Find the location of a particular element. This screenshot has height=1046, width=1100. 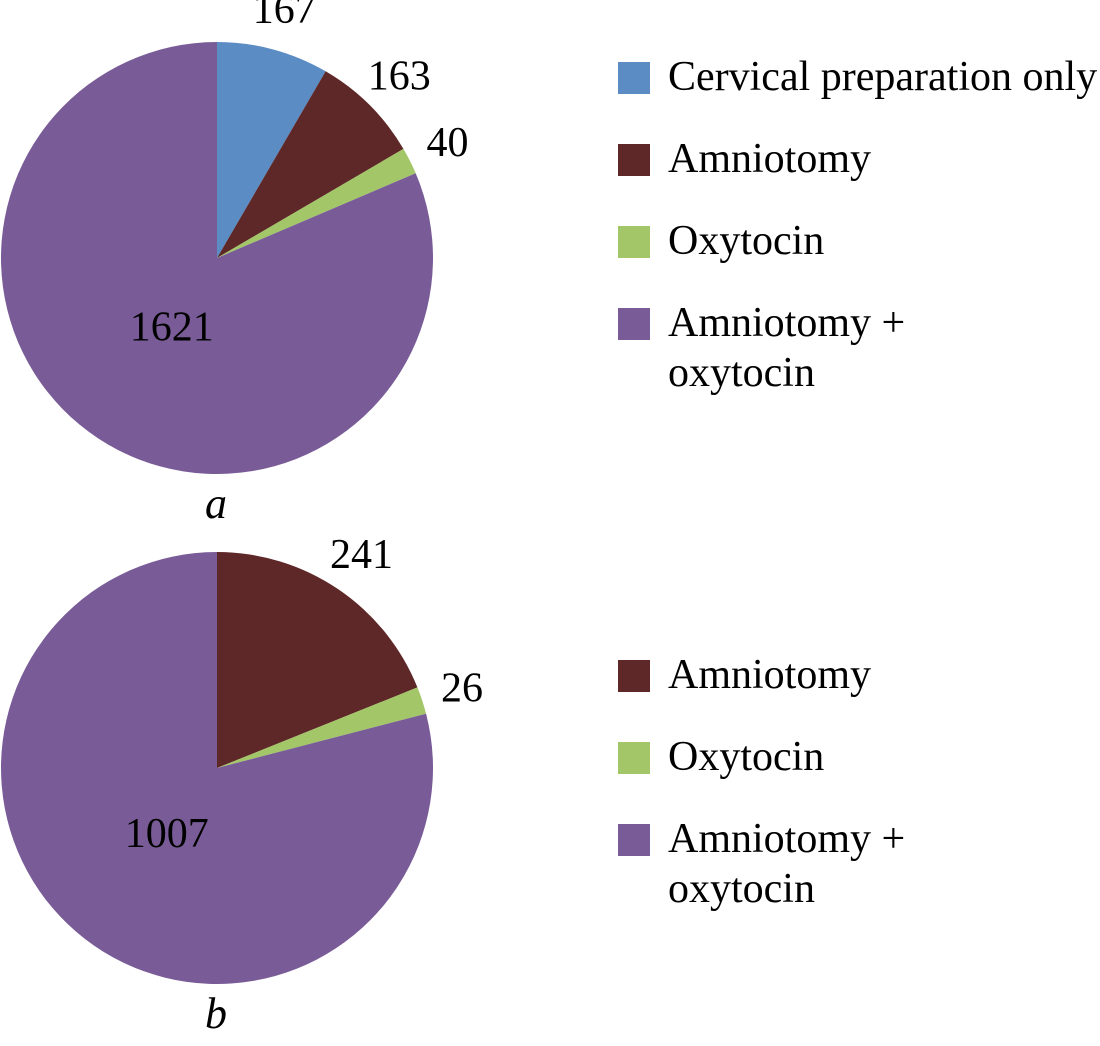

legend-item: Cervical preparation only is located at coordinates (859, 77).